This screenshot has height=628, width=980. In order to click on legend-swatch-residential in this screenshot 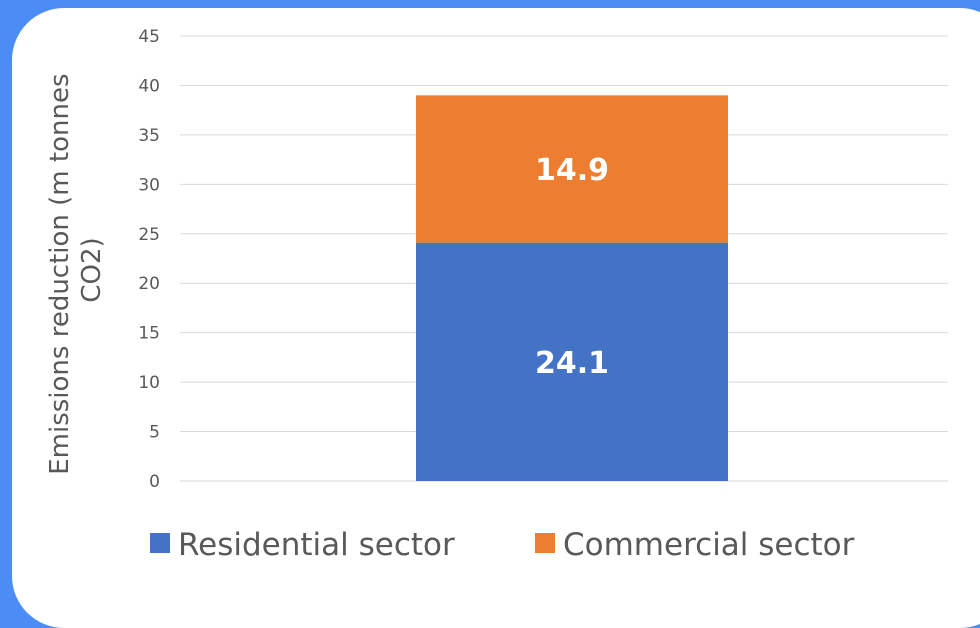, I will do `click(160, 543)`.